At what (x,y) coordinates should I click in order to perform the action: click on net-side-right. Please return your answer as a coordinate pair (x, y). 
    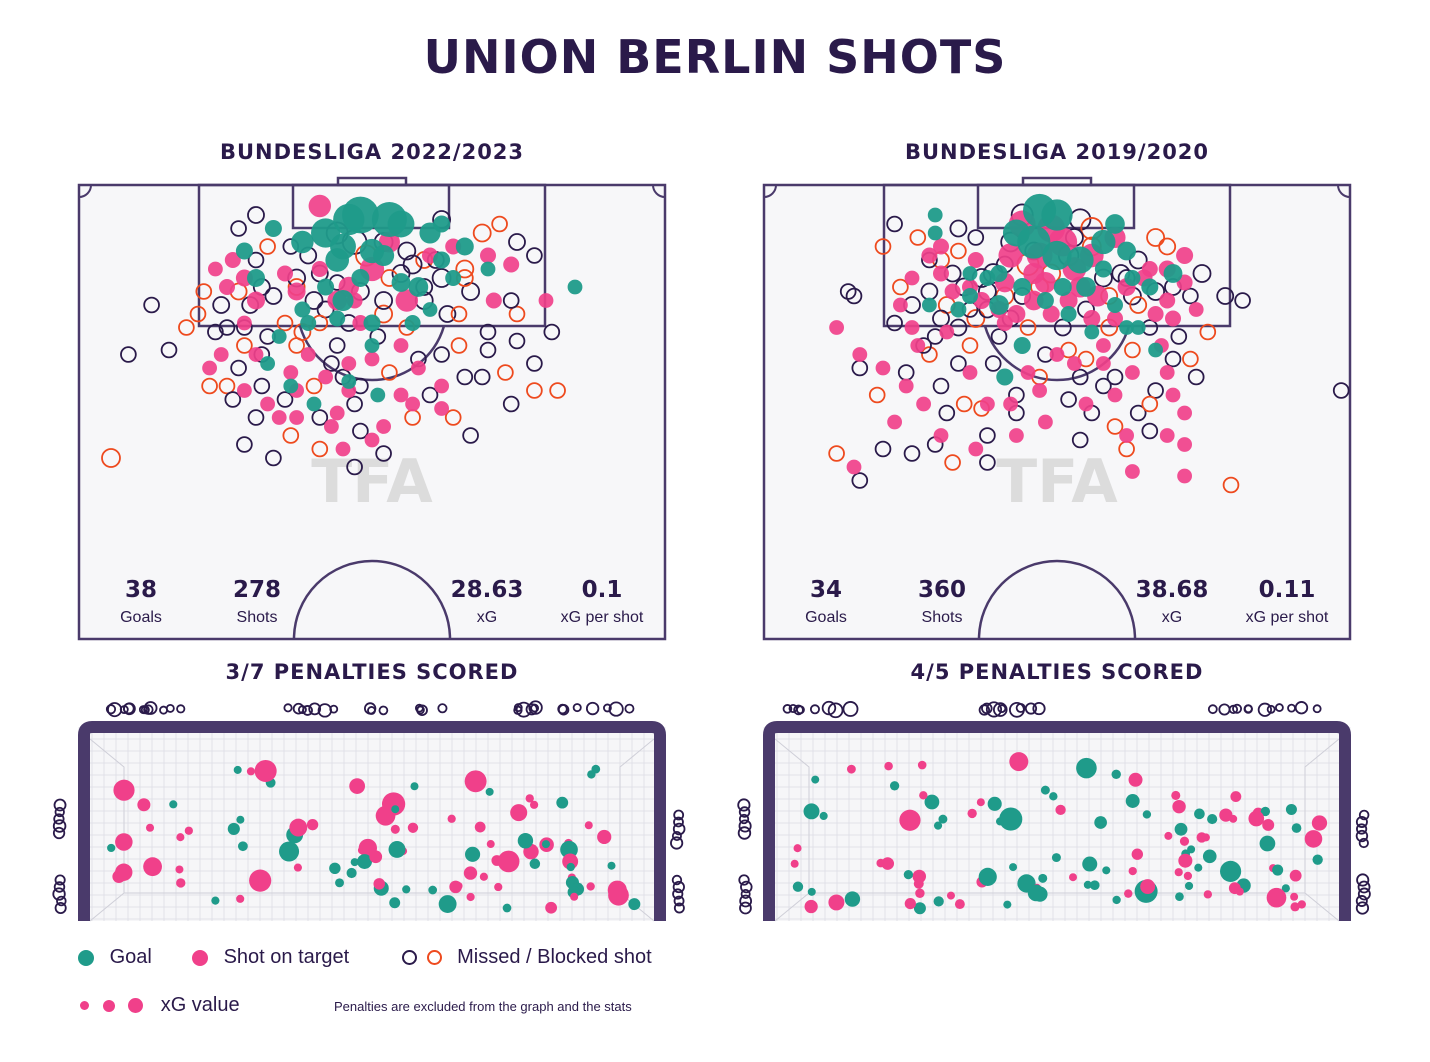
    Looking at the image, I should click on (1322, 830).